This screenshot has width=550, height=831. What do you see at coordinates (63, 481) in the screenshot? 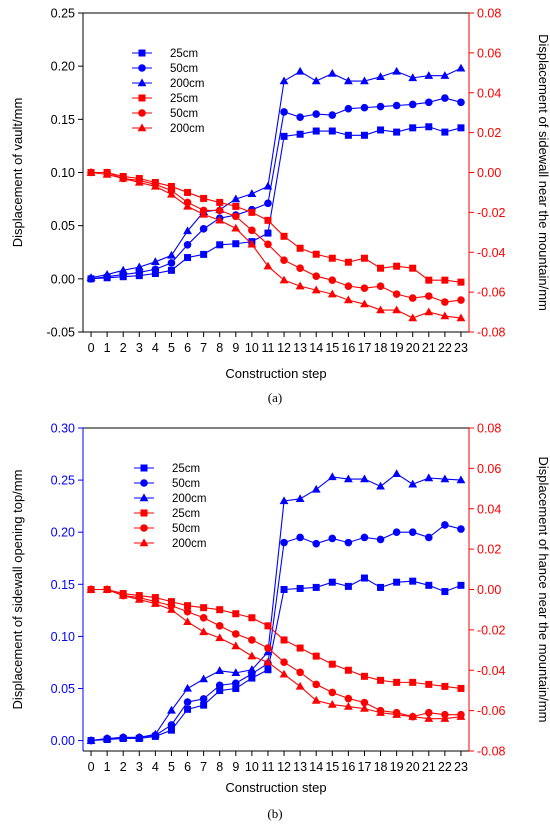
I see `y-left-tick-label: 0.25` at bounding box center [63, 481].